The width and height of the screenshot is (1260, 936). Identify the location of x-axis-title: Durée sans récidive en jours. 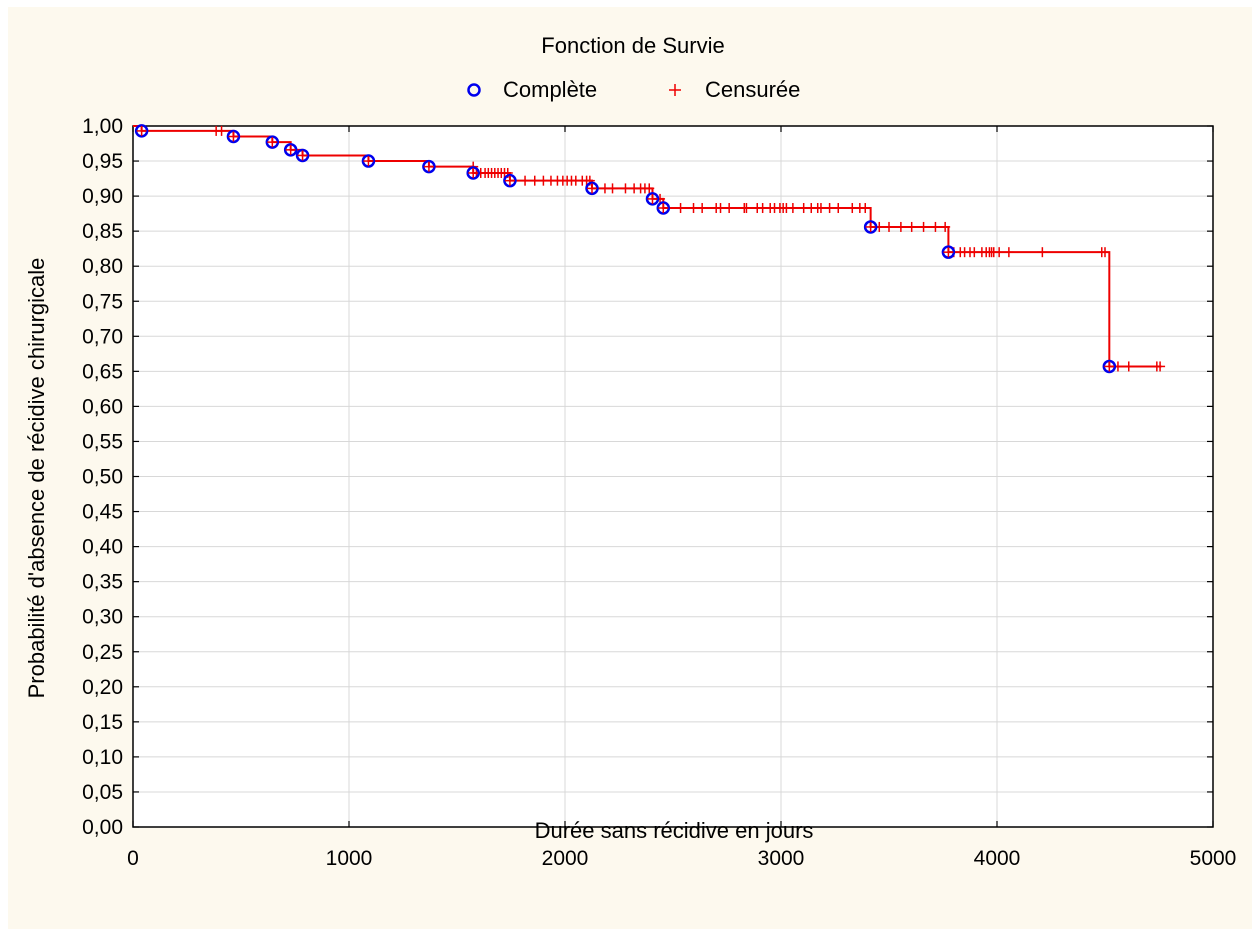
(674, 830).